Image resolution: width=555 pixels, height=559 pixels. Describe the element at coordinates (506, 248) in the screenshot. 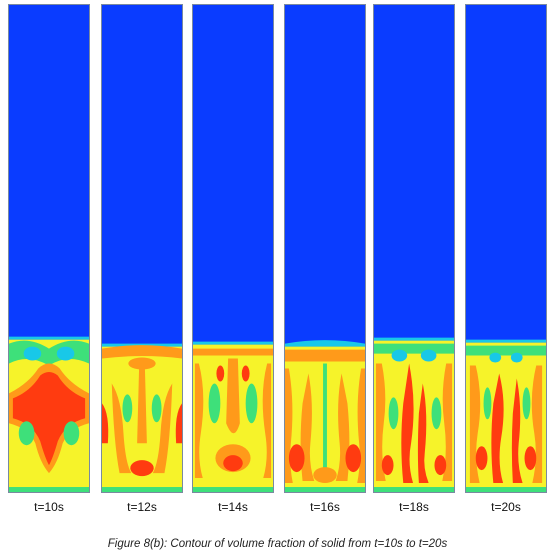

I see `contour-panel-t20` at that location.